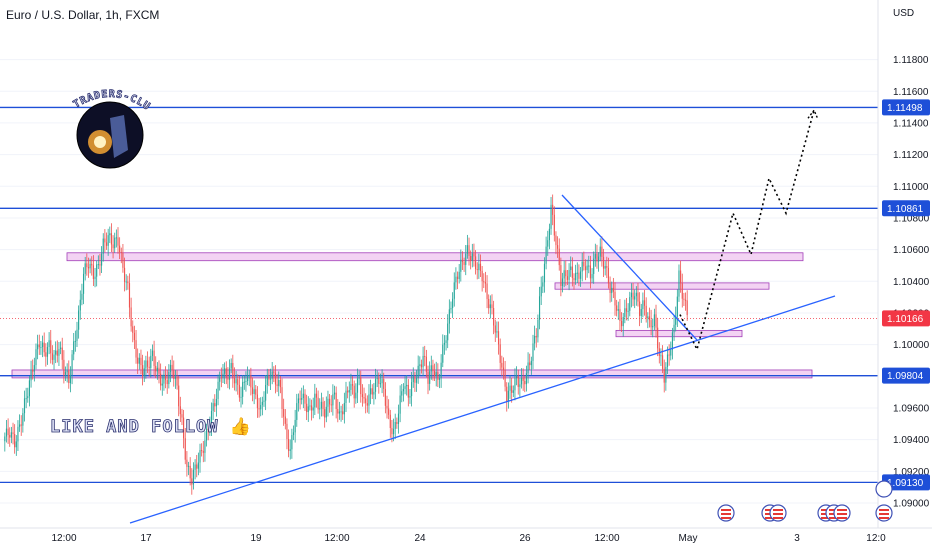  Describe the element at coordinates (911, 345) in the screenshot. I see `y-tick-label: 1.10000` at that location.